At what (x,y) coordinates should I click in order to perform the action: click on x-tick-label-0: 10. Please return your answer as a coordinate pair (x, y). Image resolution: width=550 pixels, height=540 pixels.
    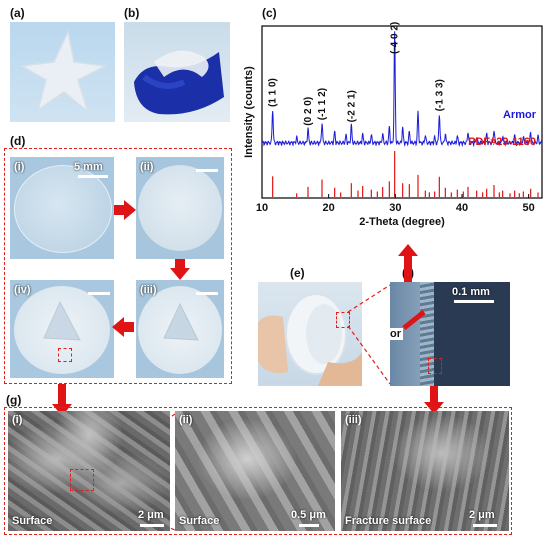
    Looking at the image, I should click on (262, 208).